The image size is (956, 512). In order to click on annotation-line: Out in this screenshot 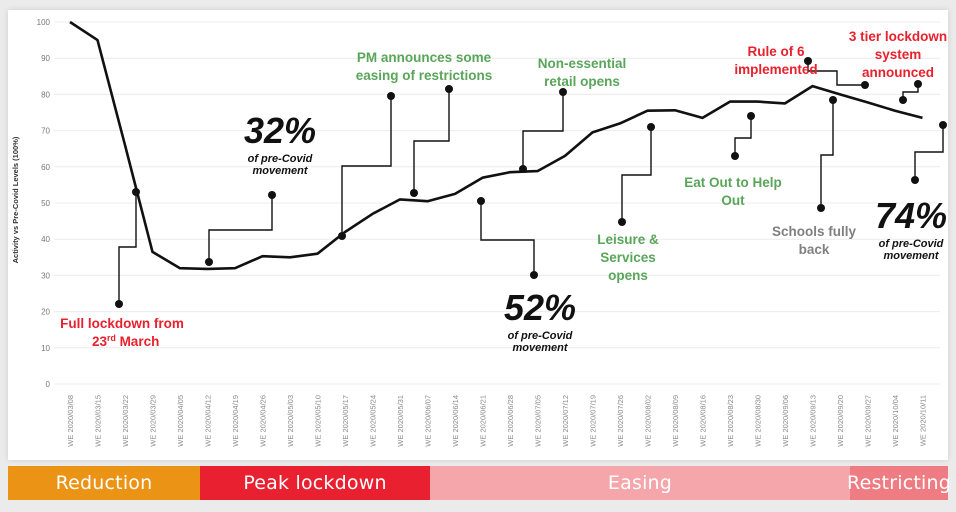, I will do `click(733, 200)`.